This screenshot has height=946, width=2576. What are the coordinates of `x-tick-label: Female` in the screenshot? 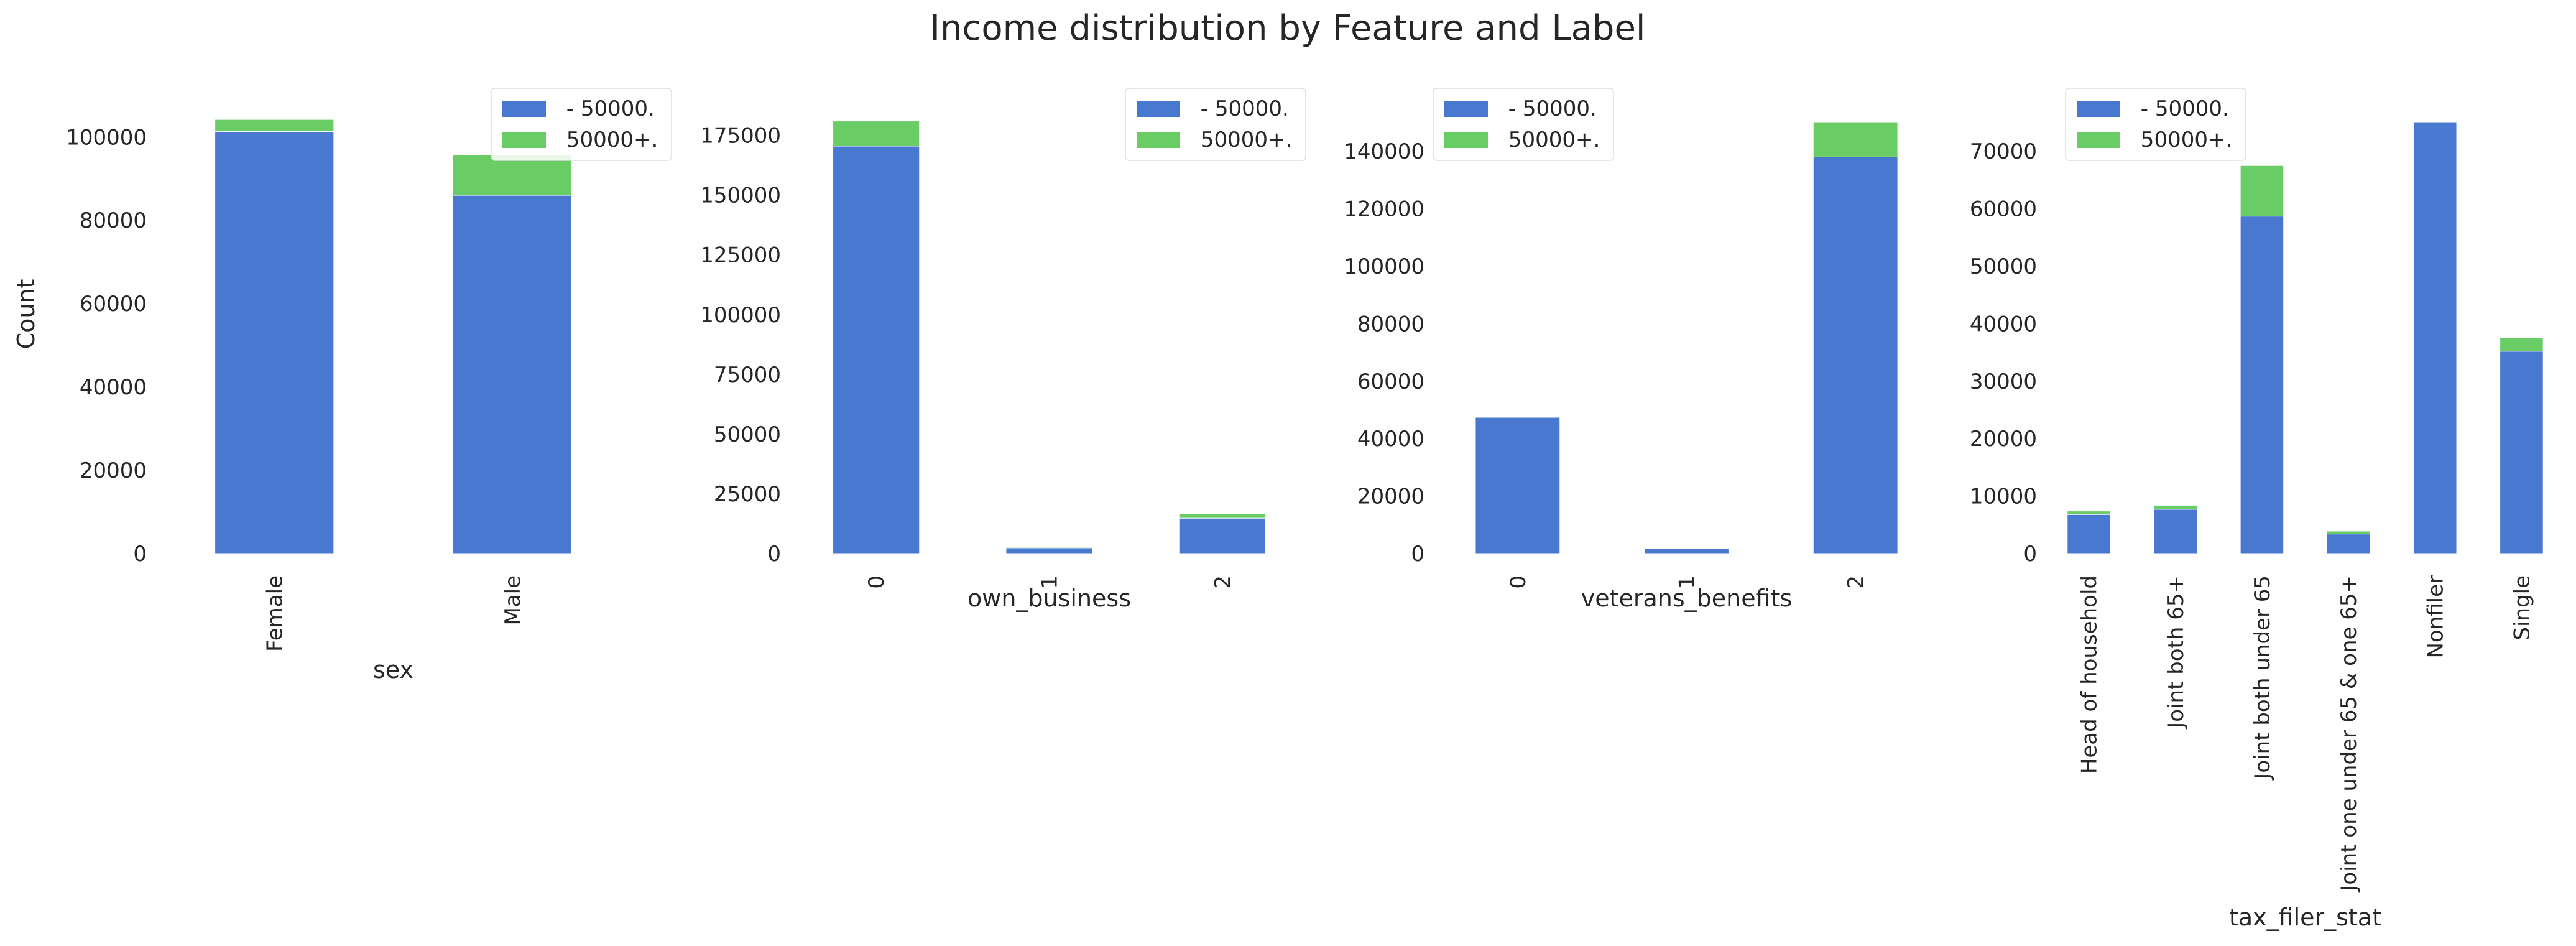 It's located at (274, 613).